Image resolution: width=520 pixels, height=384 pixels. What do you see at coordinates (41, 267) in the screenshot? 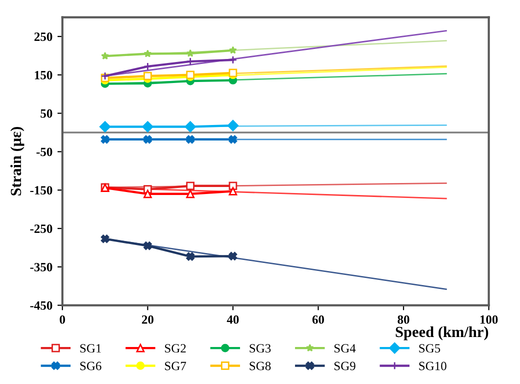
I see `y-tick-label: -350` at bounding box center [41, 267].